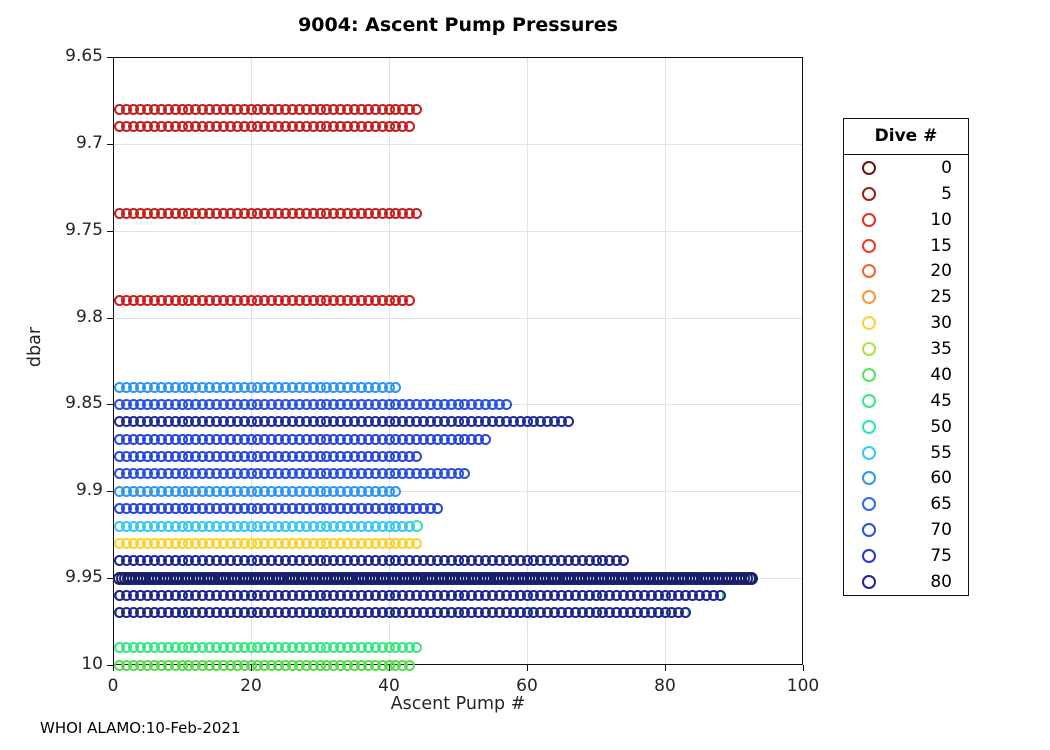  What do you see at coordinates (906, 400) in the screenshot?
I see `legend-entry: 45` at bounding box center [906, 400].